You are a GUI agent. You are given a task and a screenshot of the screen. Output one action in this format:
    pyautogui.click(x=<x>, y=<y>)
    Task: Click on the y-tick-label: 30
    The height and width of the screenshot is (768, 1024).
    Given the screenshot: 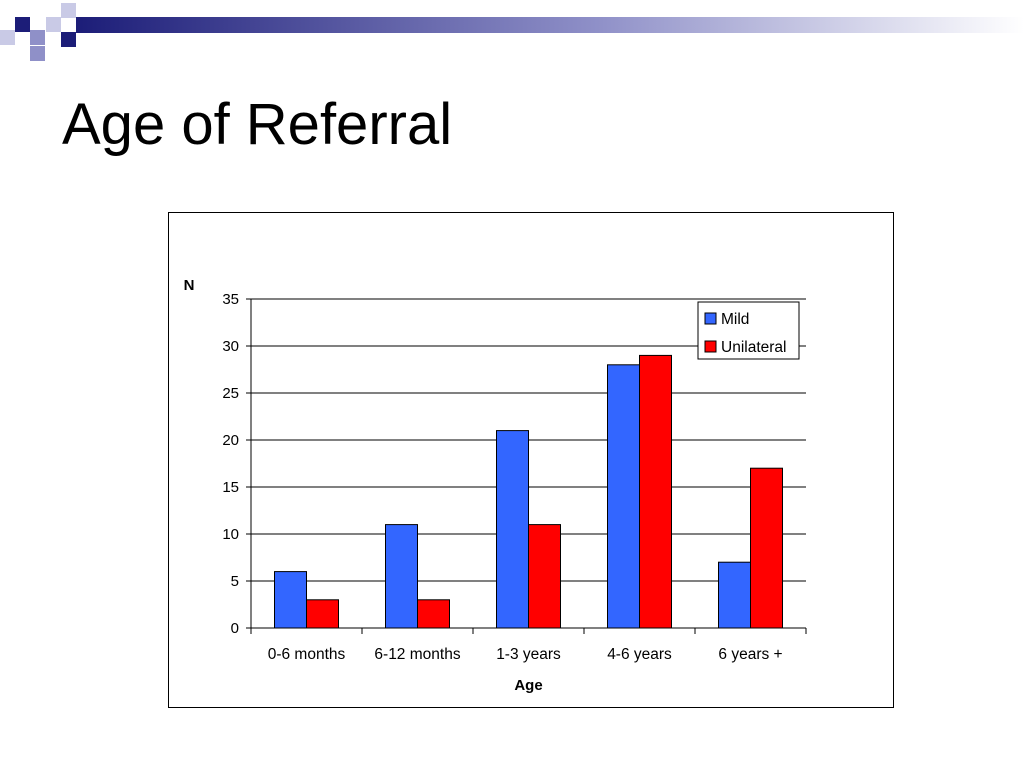 What is the action you would take?
    pyautogui.click(x=230, y=346)
    